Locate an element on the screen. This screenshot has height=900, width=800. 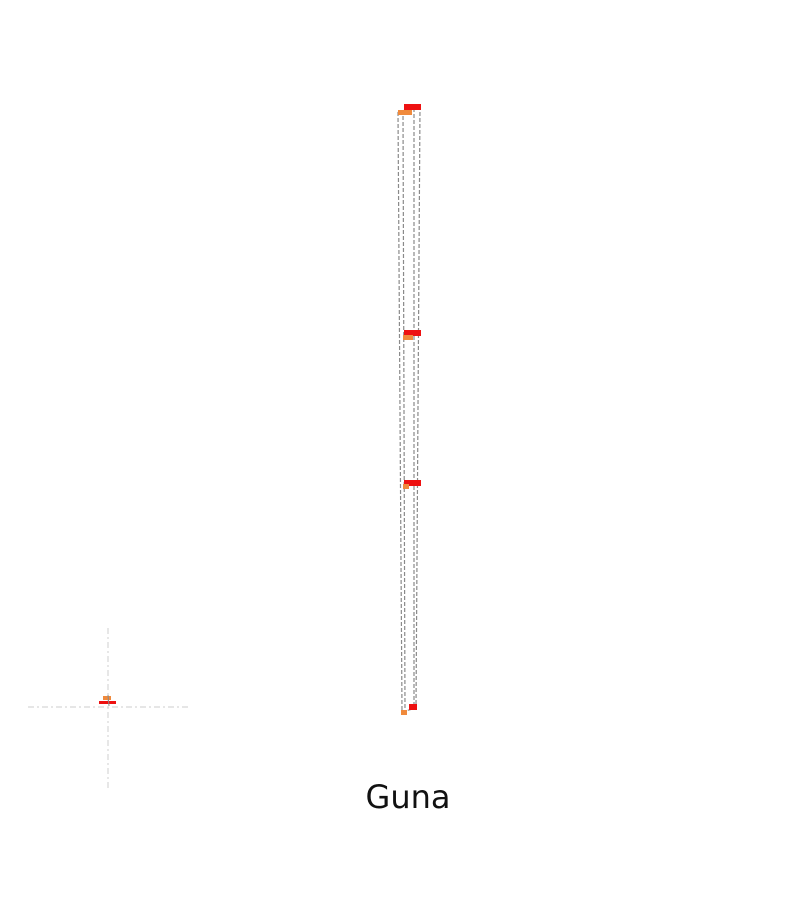
red-marker-lower is located at coordinates (412, 483).